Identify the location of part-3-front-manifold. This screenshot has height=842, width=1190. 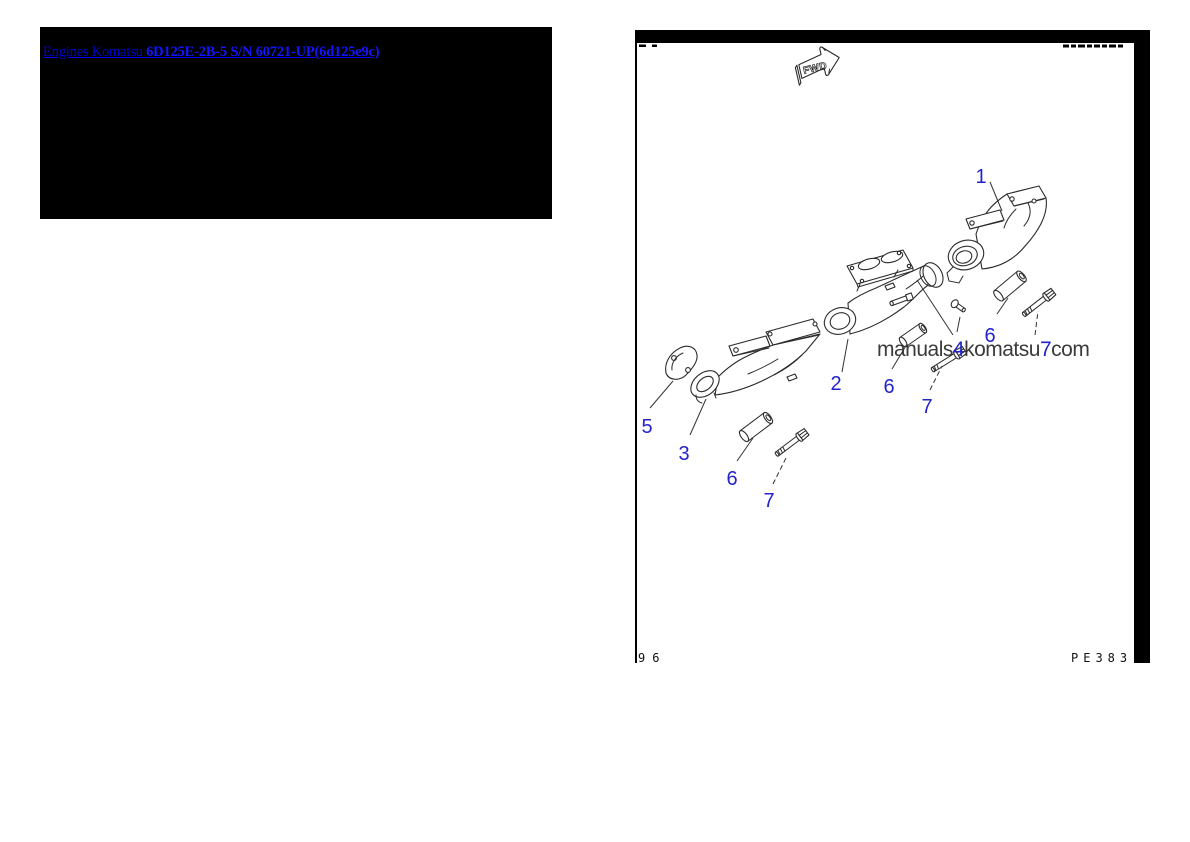
(755, 361).